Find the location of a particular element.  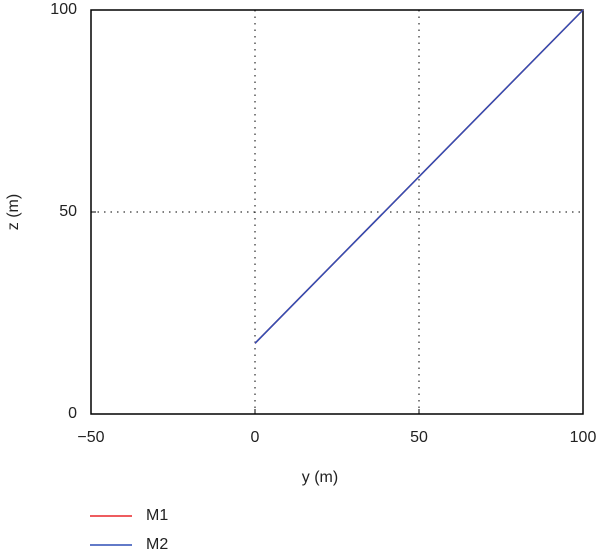

x-tick-label: 50 is located at coordinates (419, 437).